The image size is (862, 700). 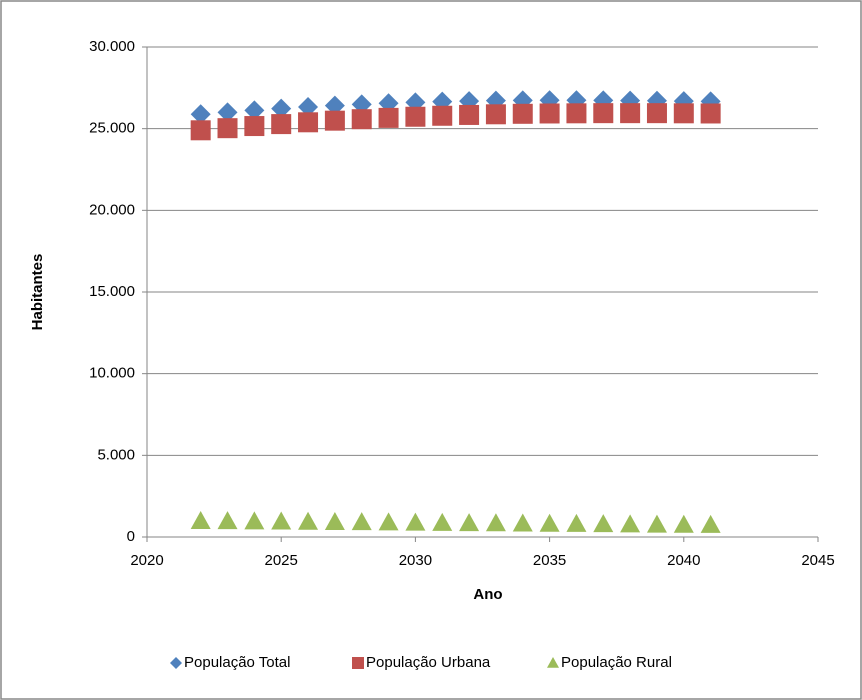 I want to click on x-tick-label: 2035, so click(x=549, y=560).